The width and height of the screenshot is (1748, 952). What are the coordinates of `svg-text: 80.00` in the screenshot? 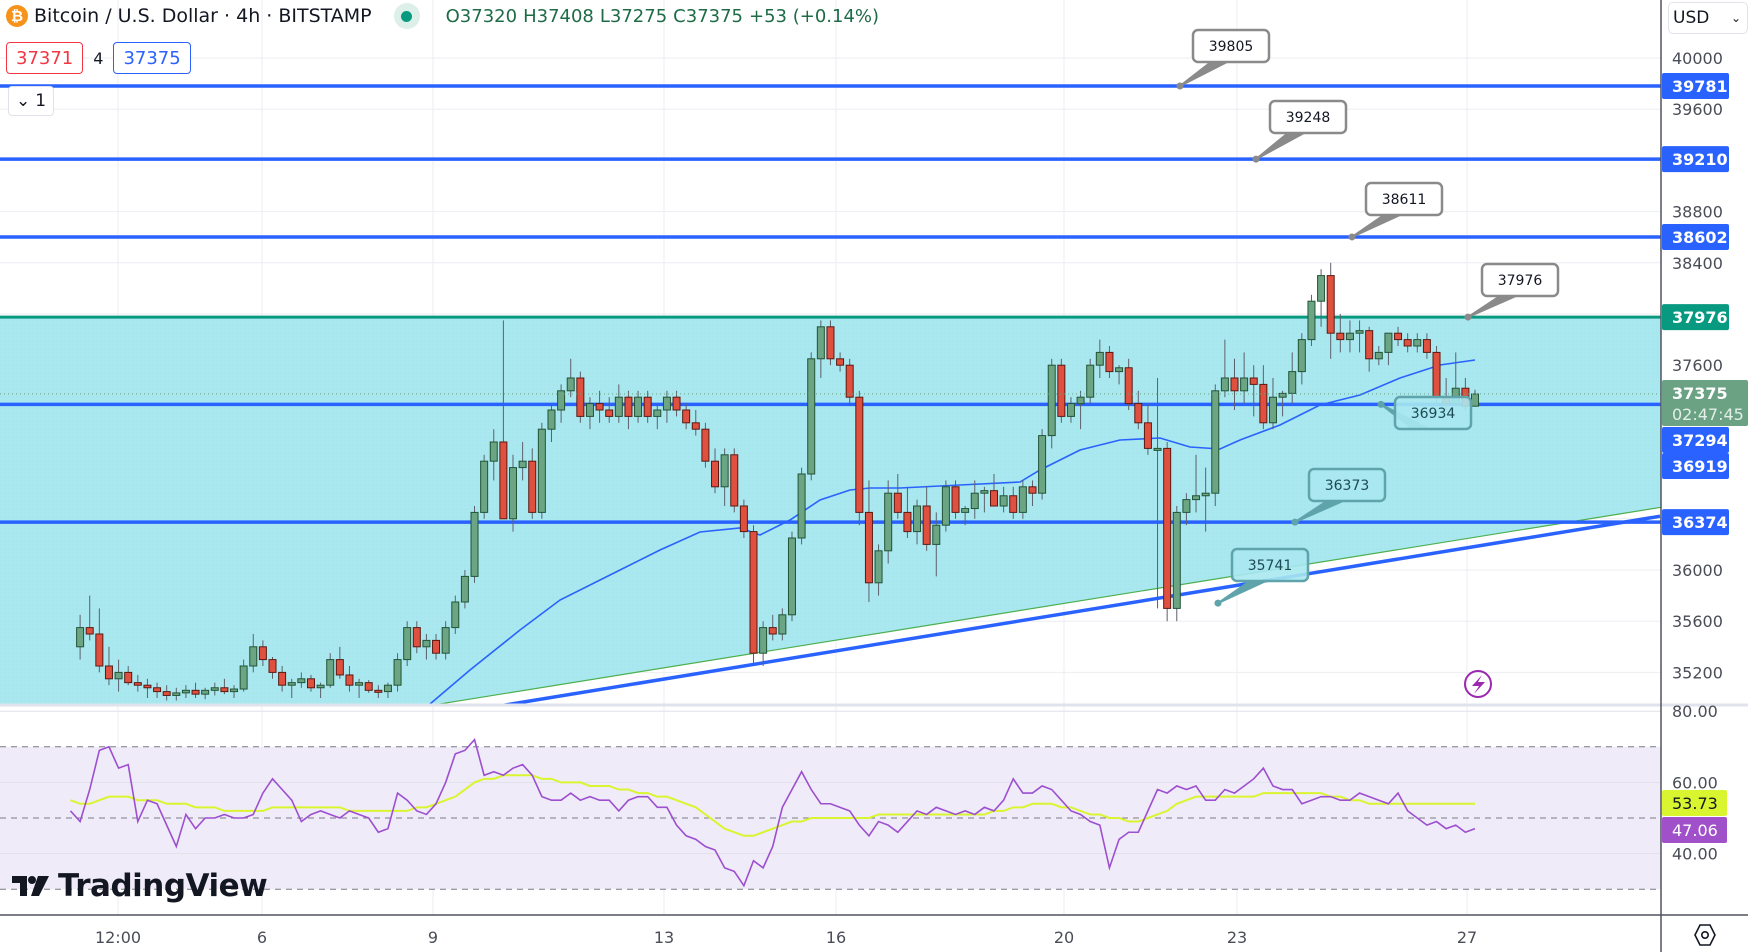 It's located at (1695, 711).